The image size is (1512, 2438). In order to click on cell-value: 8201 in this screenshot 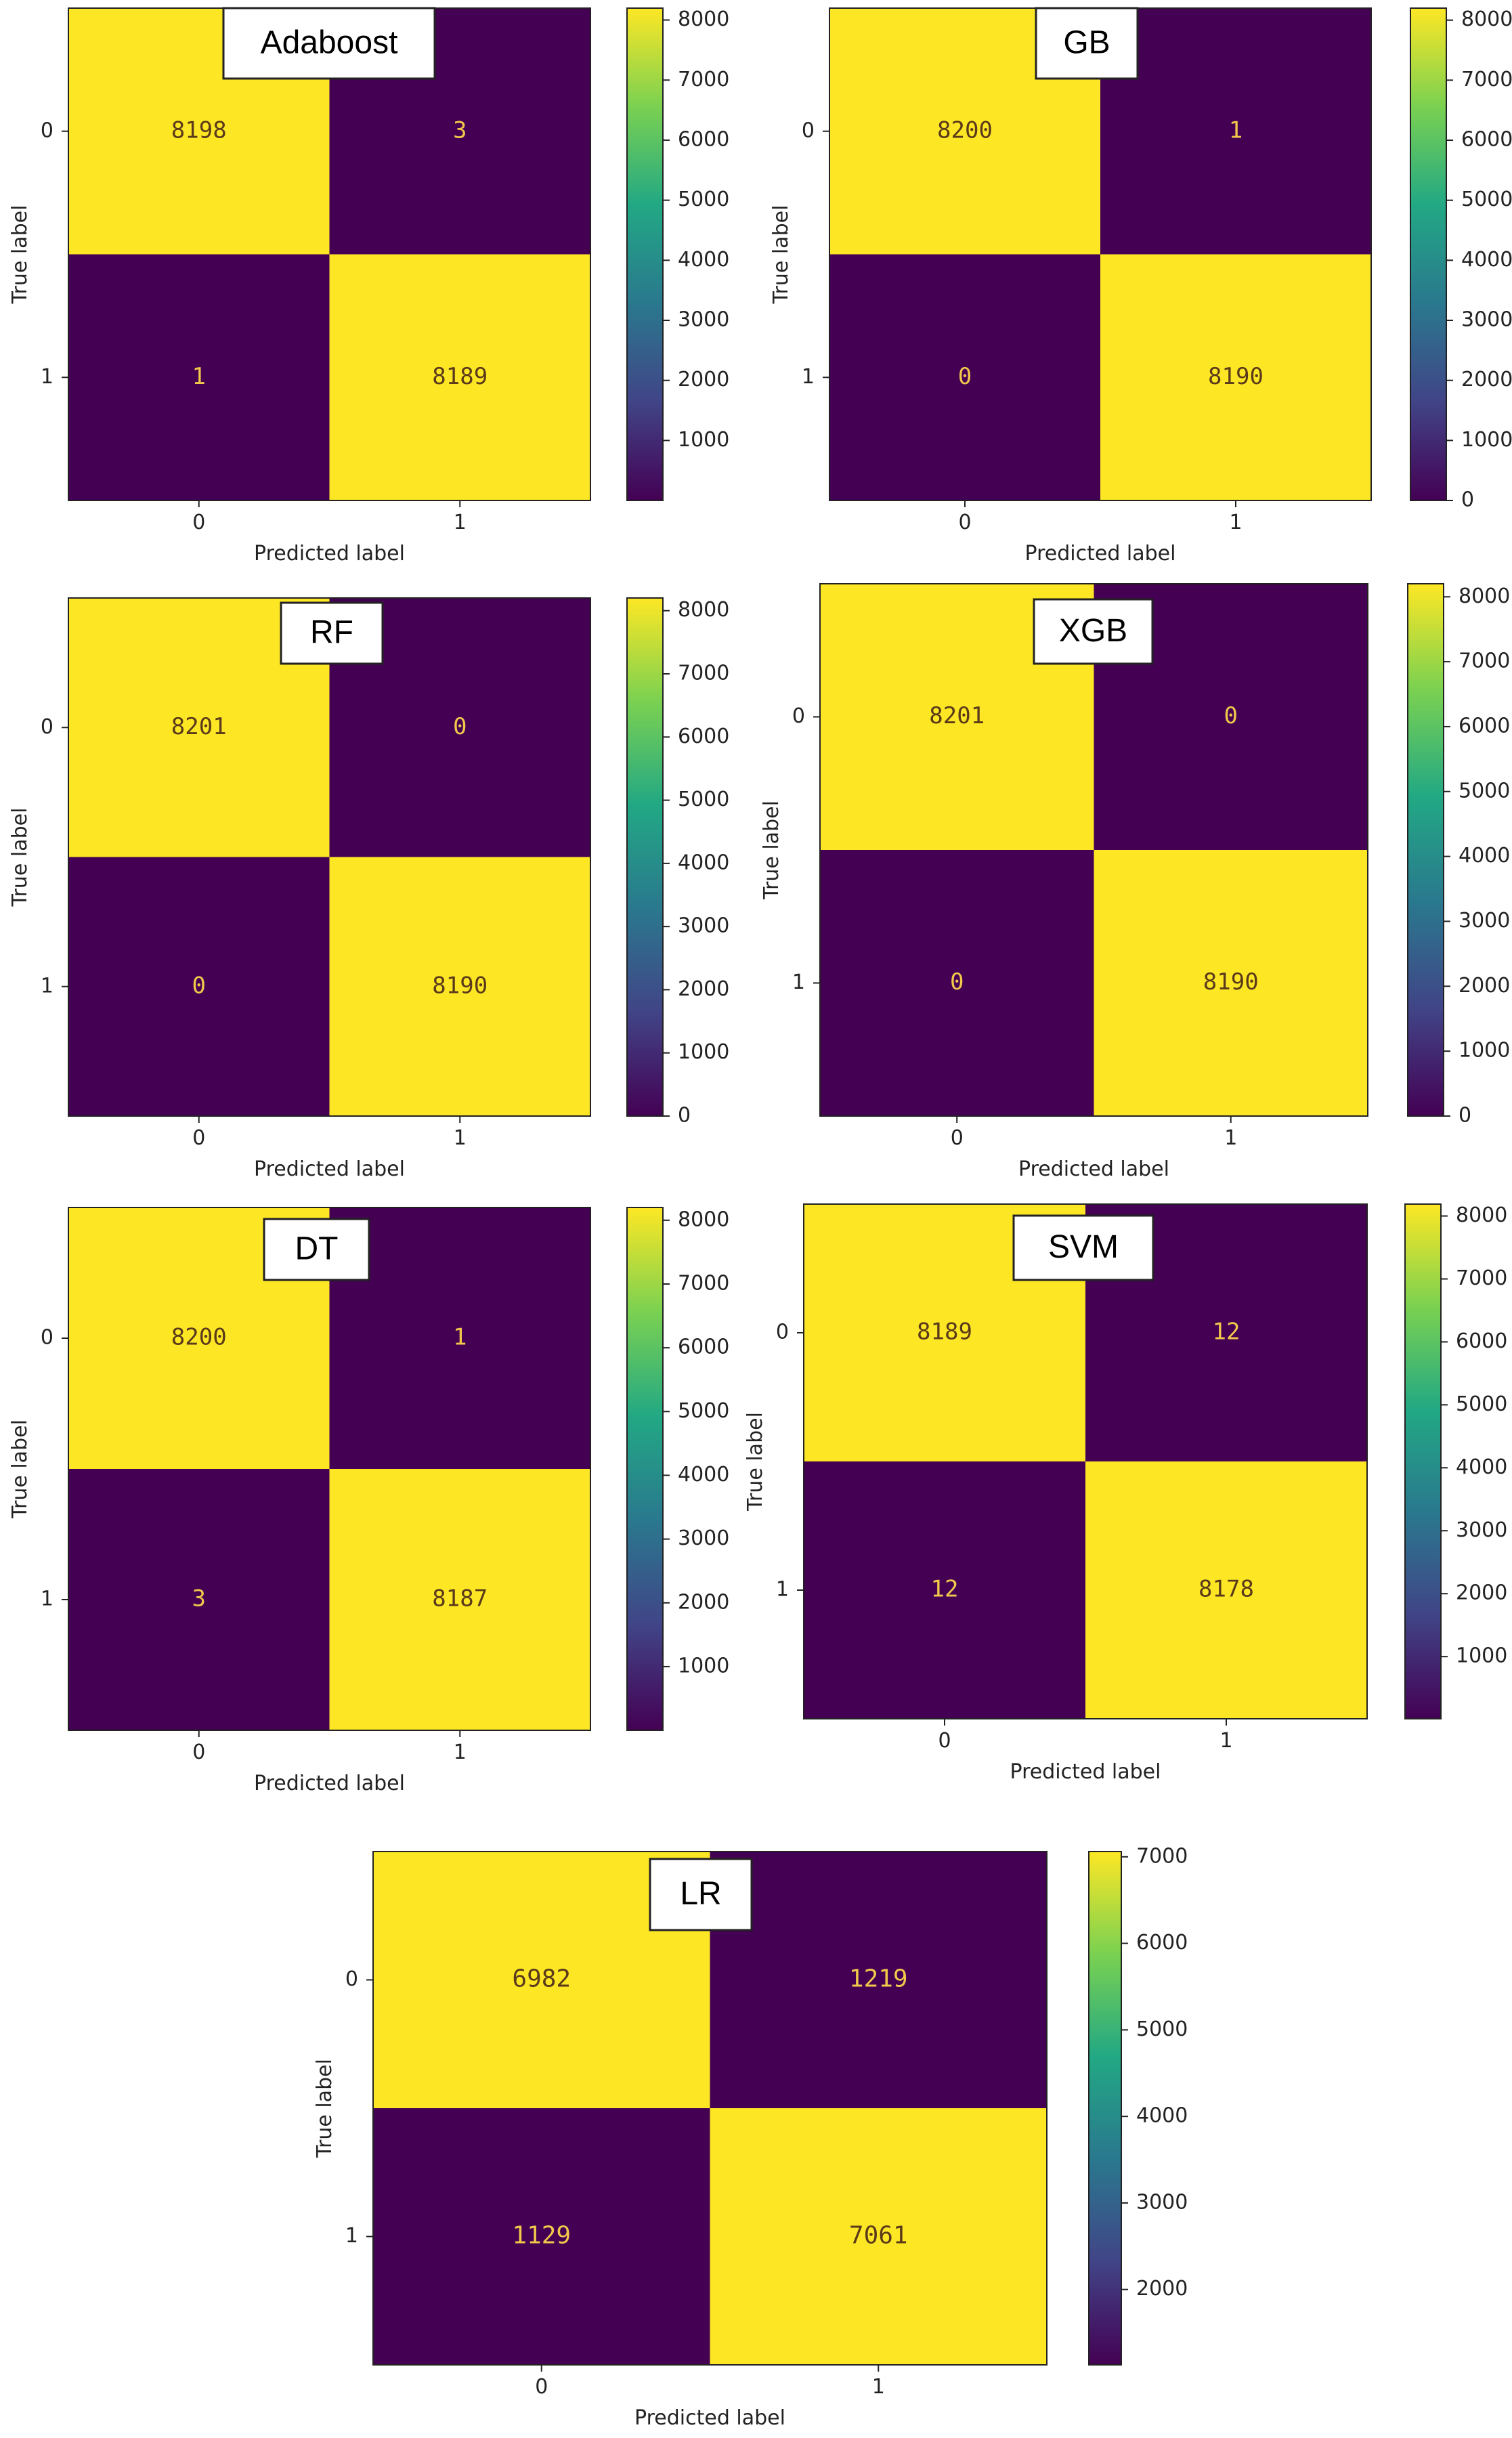, I will do `click(957, 715)`.